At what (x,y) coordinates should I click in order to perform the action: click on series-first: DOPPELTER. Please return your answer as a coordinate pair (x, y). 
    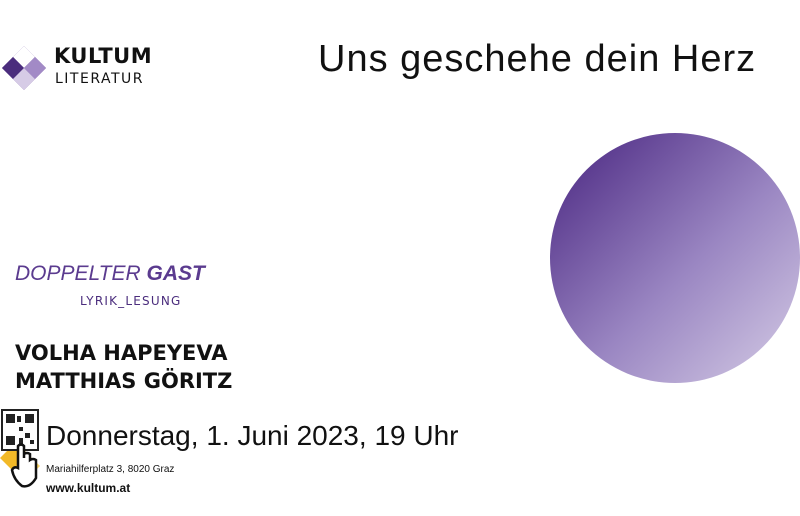
    Looking at the image, I should click on (78, 273).